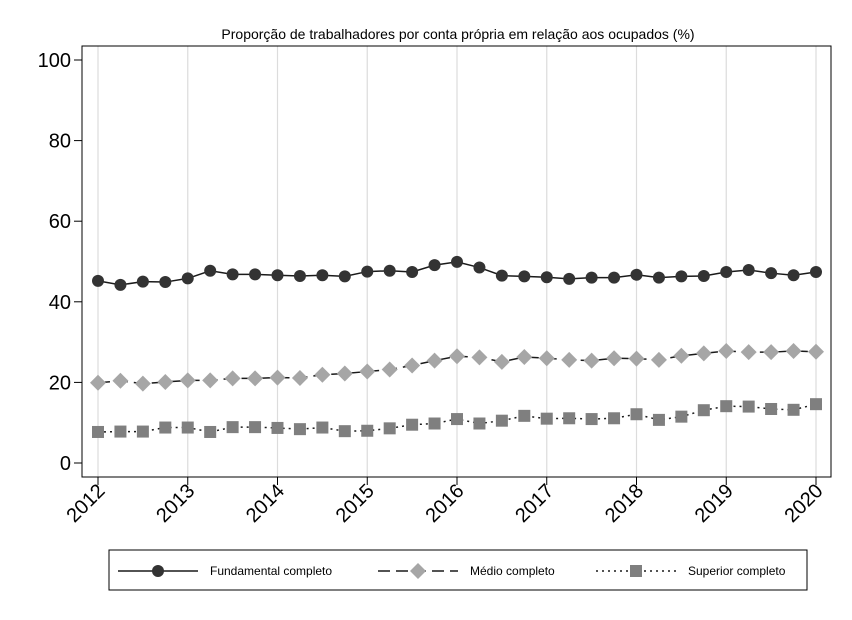 This screenshot has height=620, width=852. Describe the element at coordinates (54, 61) in the screenshot. I see `y-tick-label: 100` at that location.